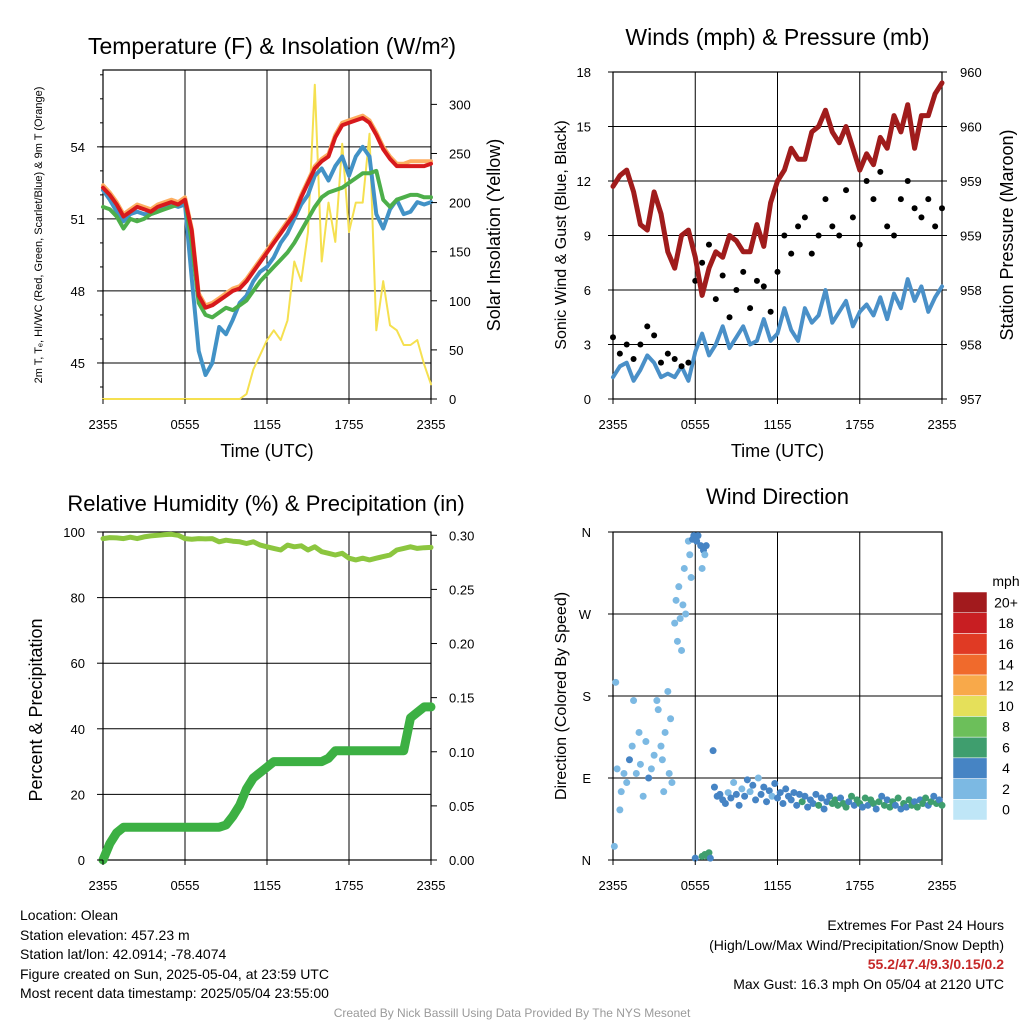 This screenshot has width=1024, height=1024. I want to click on colorbar-label: 10, so click(1006, 706).